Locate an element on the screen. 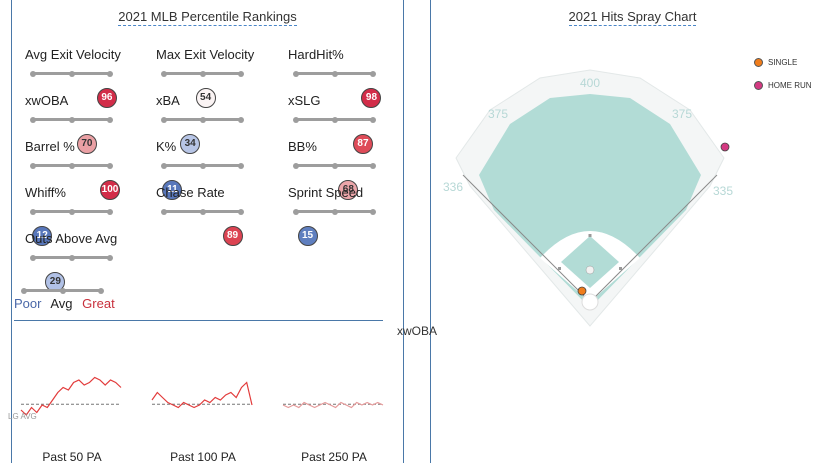 The height and width of the screenshot is (464, 834). percentile-track: 87 is located at coordinates (334, 135).